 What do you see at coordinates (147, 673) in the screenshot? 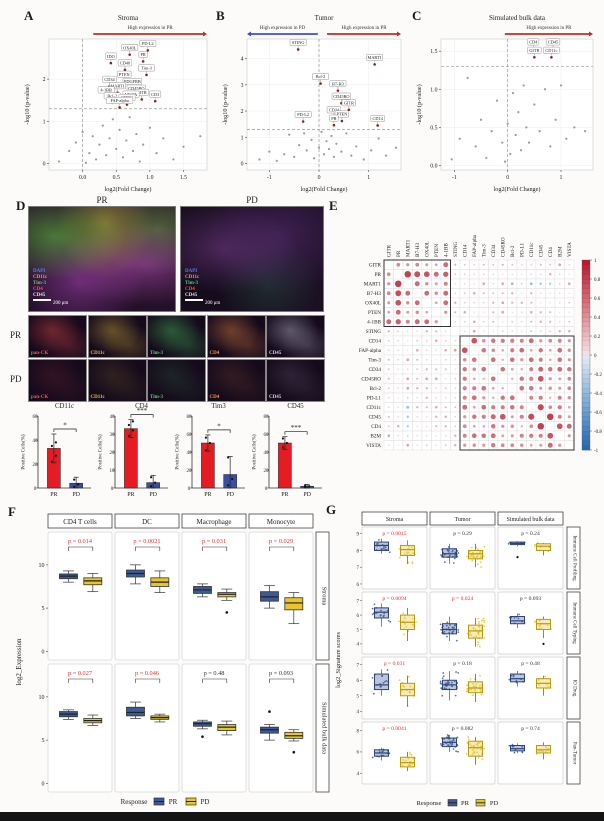
I see `svg-text: p = 0.046` at bounding box center [147, 673].